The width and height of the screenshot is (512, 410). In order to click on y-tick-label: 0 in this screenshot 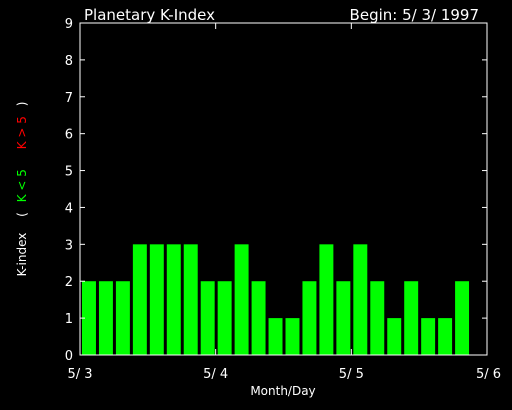, I will do `click(69, 356)`.